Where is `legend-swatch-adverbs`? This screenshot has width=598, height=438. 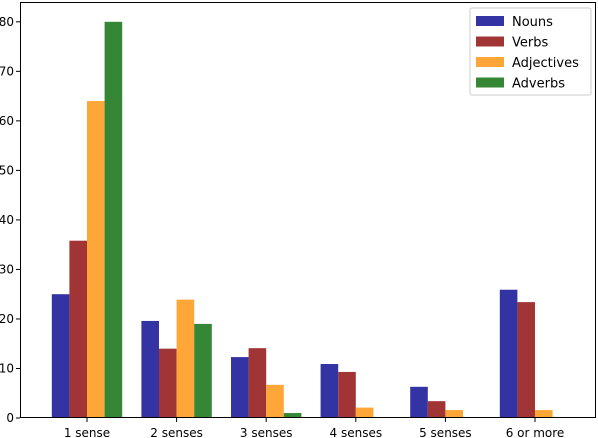
legend-swatch-adverbs is located at coordinates (490, 82).